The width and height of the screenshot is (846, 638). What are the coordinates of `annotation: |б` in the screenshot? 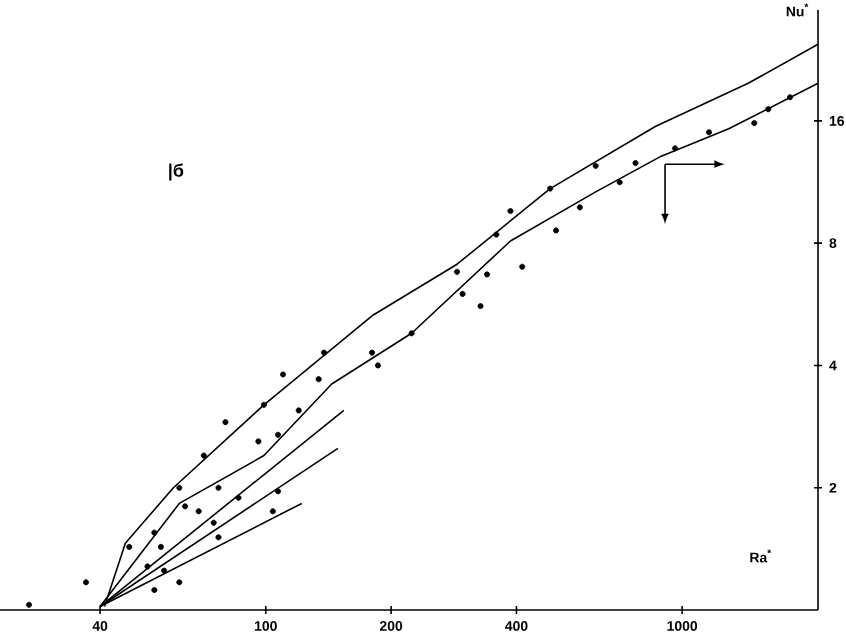 It's located at (176, 172).